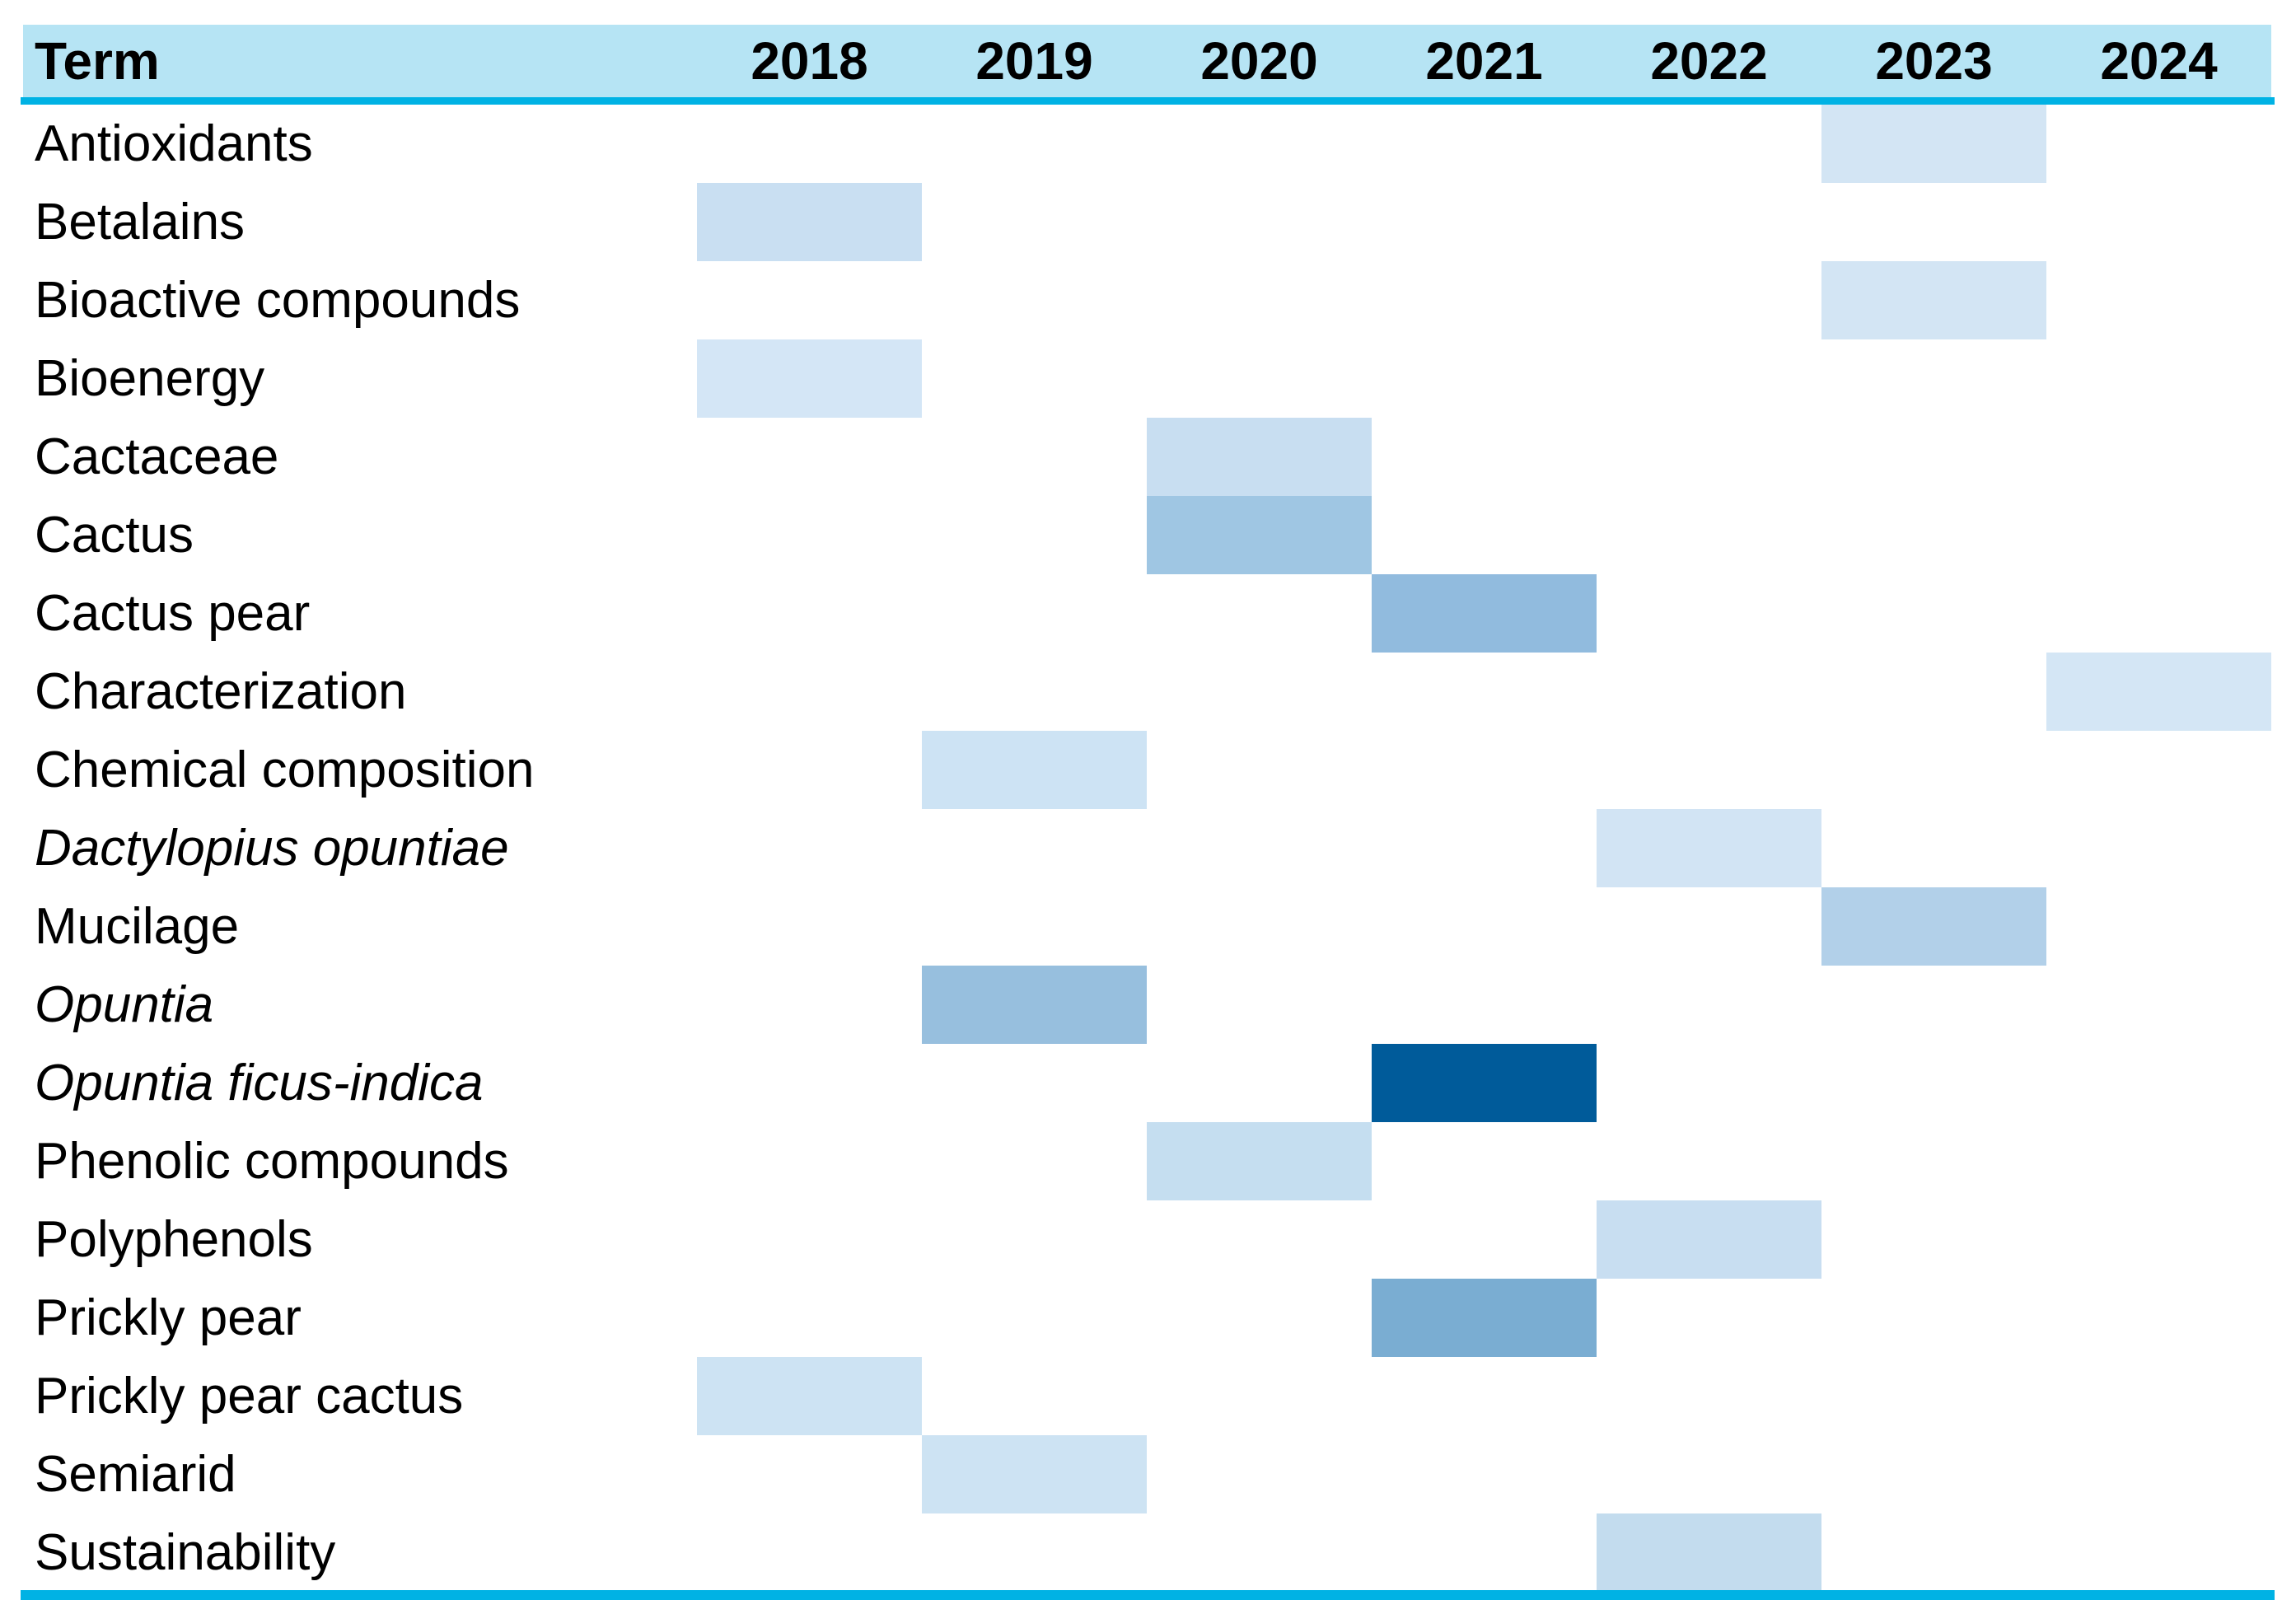 This screenshot has height=1614, width=2296. Describe the element at coordinates (809, 1161) in the screenshot. I see `heatmap-cell-phenolic-compounds-2018` at that location.